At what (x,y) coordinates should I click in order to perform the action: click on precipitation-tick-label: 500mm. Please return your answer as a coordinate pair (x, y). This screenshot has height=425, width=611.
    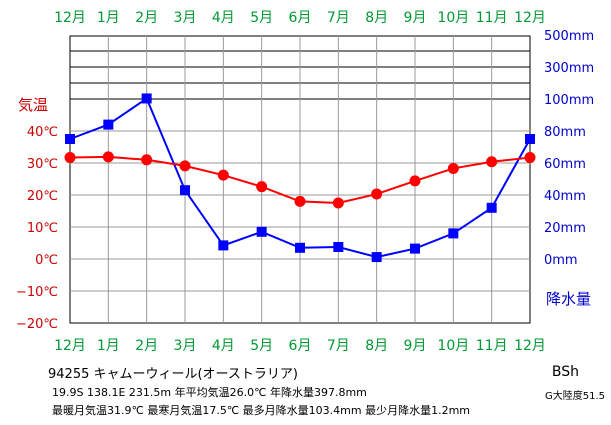
    Looking at the image, I should click on (569, 36).